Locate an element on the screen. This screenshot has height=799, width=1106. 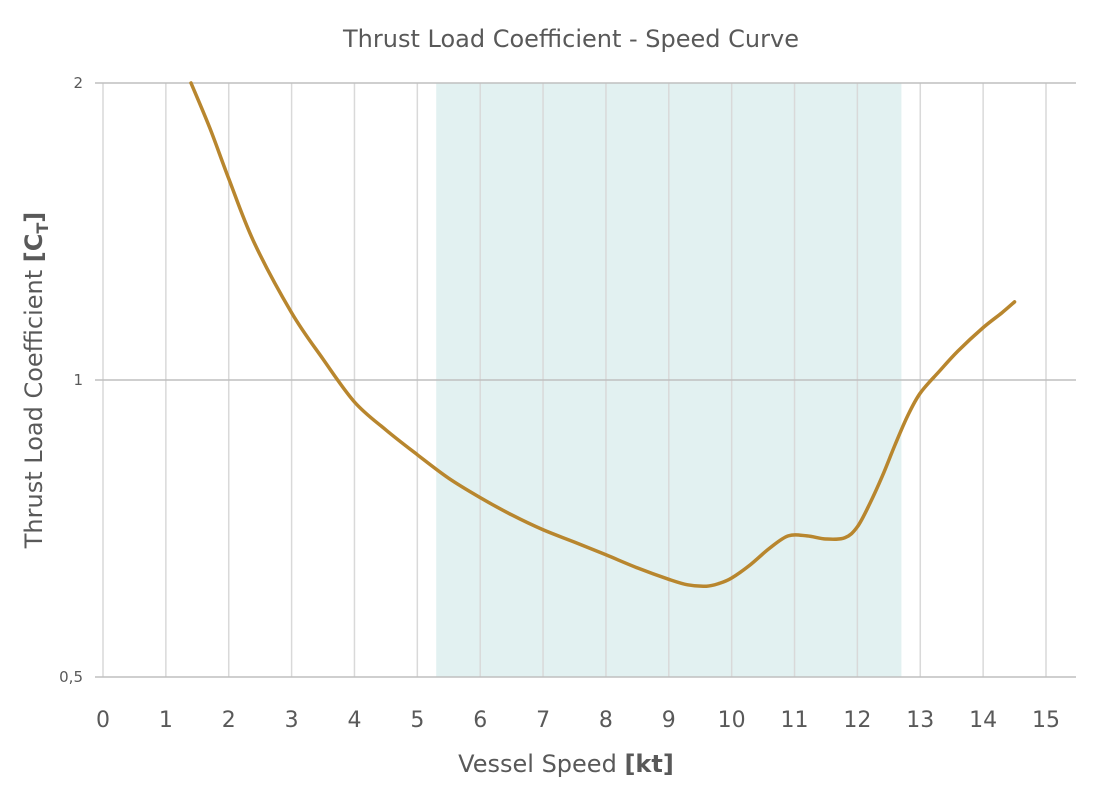
y-axis-label: Thrust Load Coefficient [CT] is located at coordinates (36, 380).